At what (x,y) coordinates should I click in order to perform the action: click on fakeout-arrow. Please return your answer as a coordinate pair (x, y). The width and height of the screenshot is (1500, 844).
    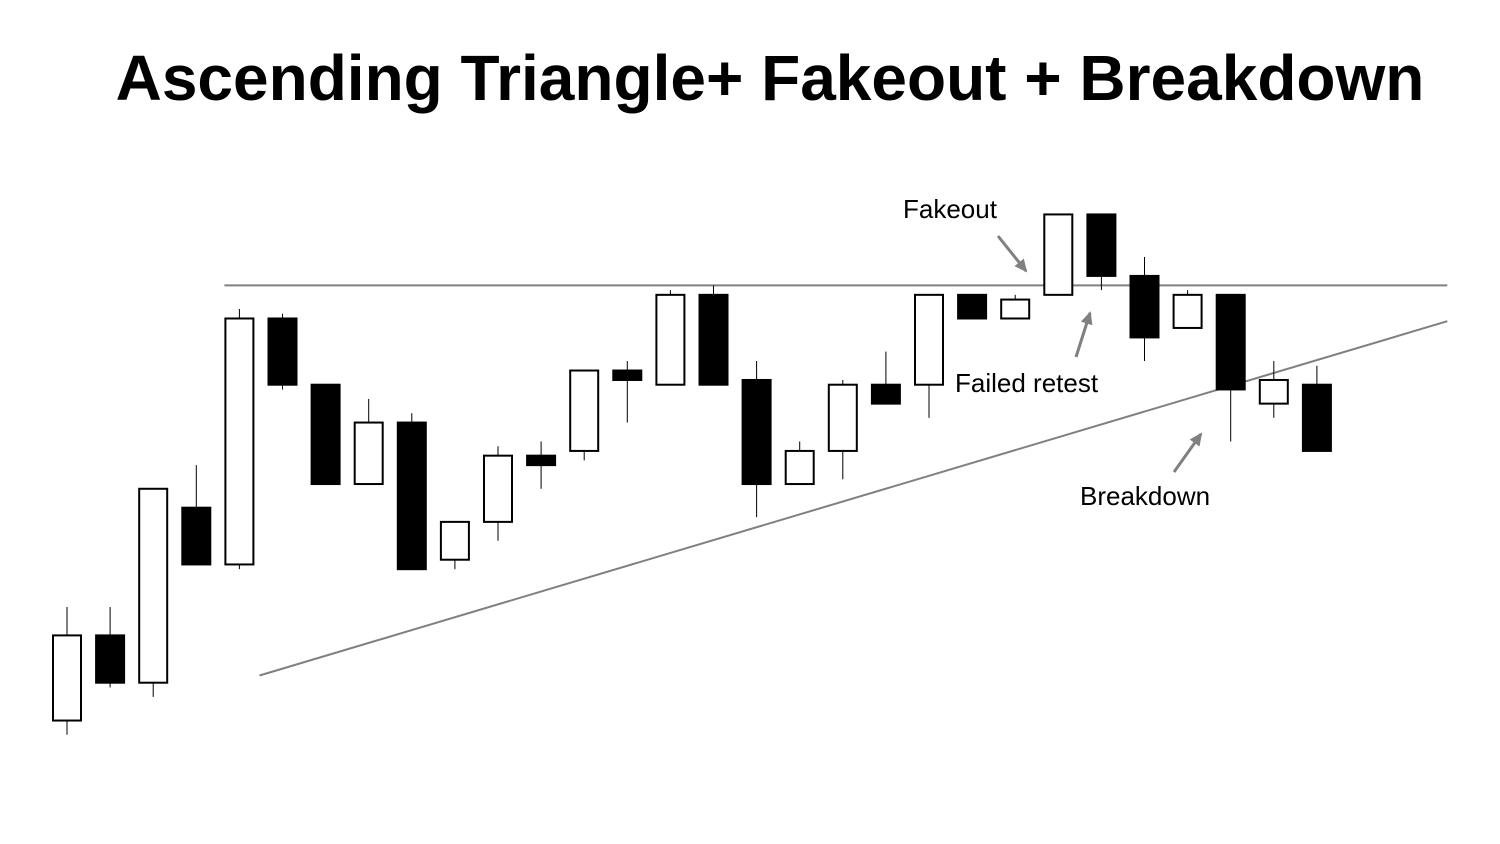
    Looking at the image, I should click on (1012, 254).